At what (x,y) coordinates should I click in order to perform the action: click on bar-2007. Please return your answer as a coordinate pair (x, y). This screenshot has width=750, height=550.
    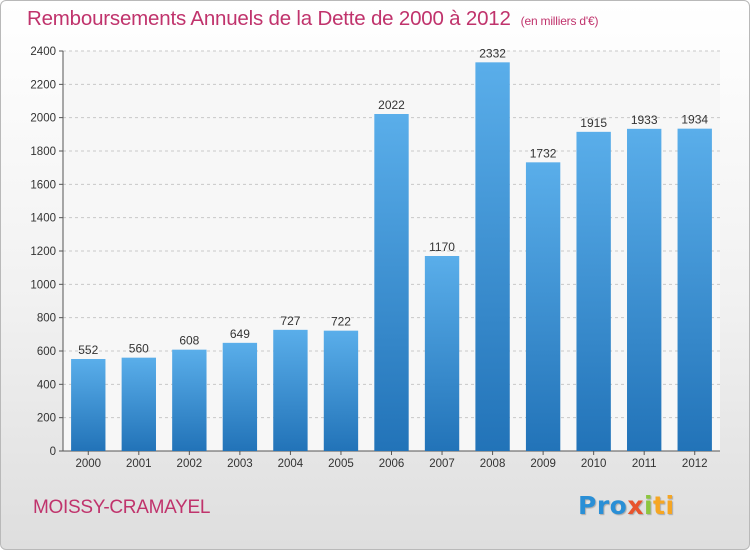
    Looking at the image, I should click on (442, 353).